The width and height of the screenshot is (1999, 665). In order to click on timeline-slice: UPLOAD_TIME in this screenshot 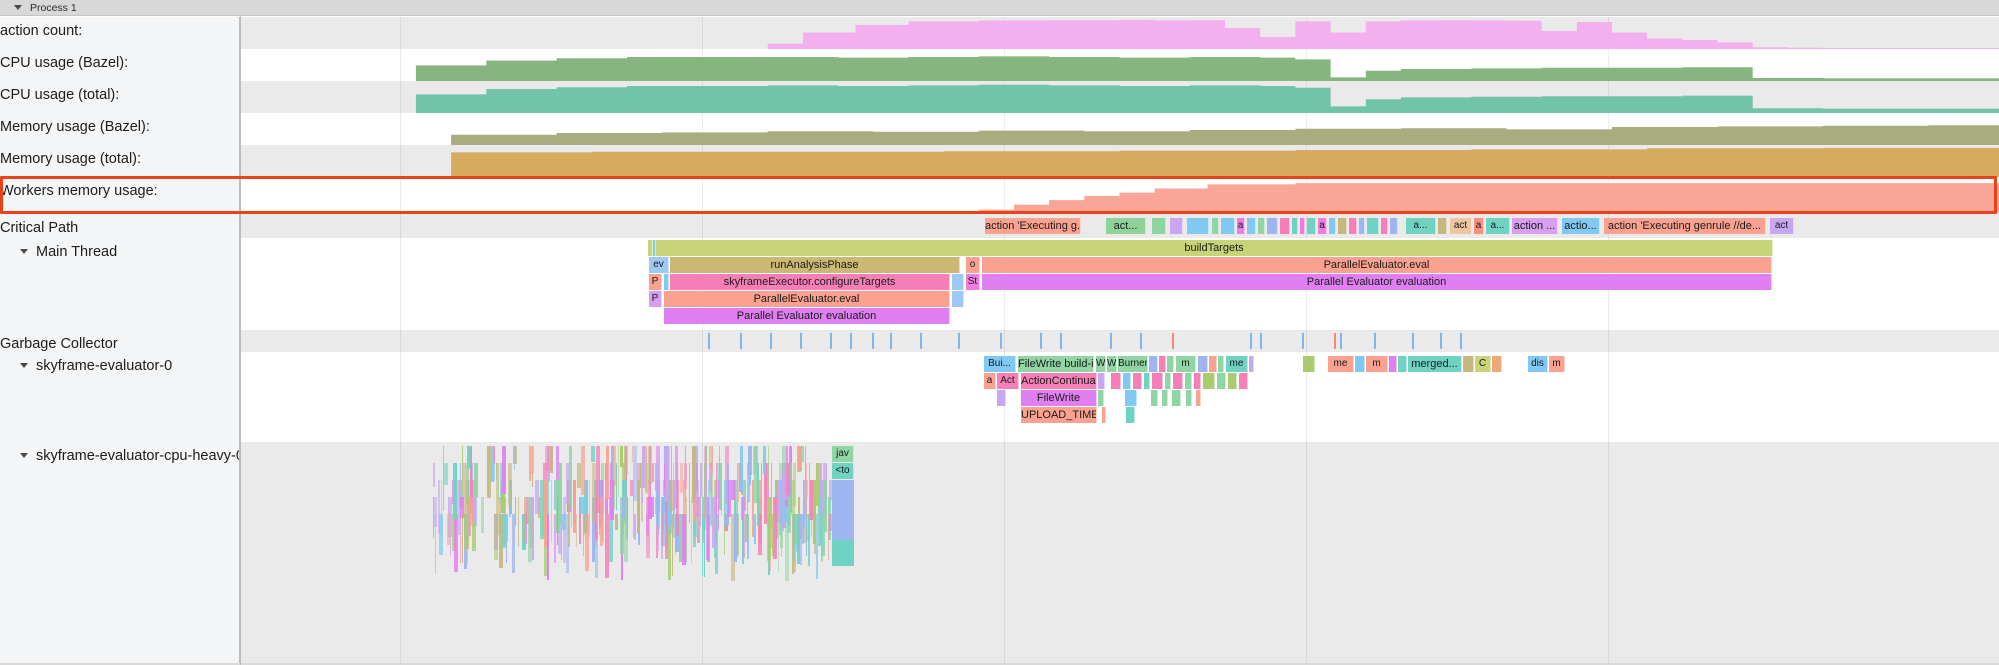, I will do `click(1059, 415)`.